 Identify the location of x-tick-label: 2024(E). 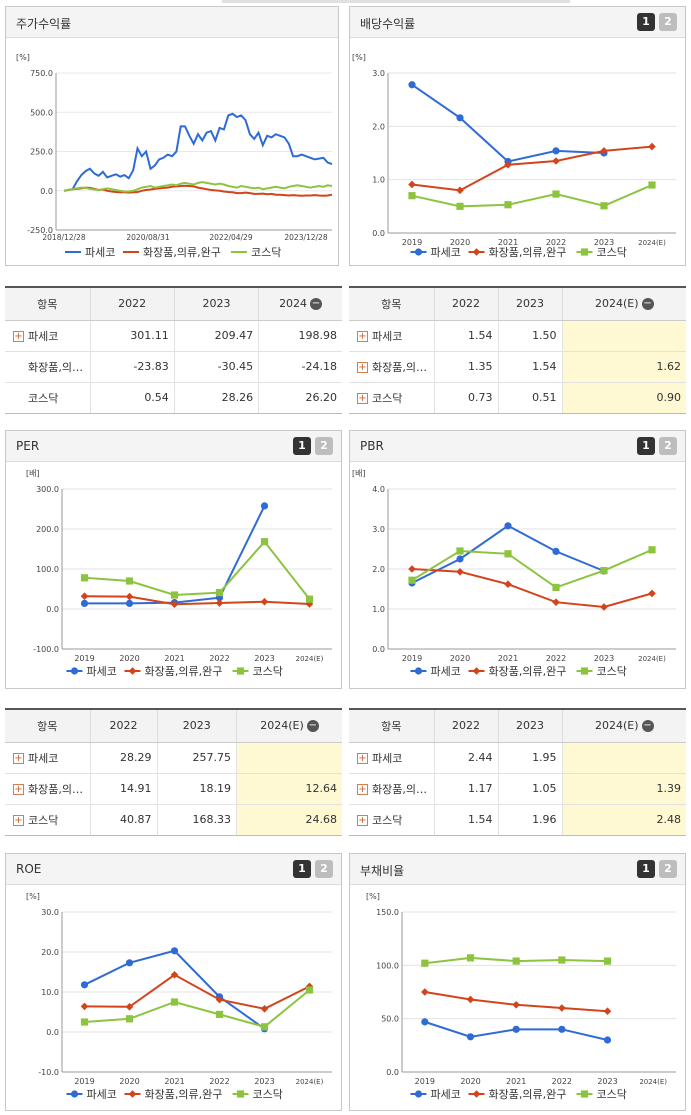
(652, 243).